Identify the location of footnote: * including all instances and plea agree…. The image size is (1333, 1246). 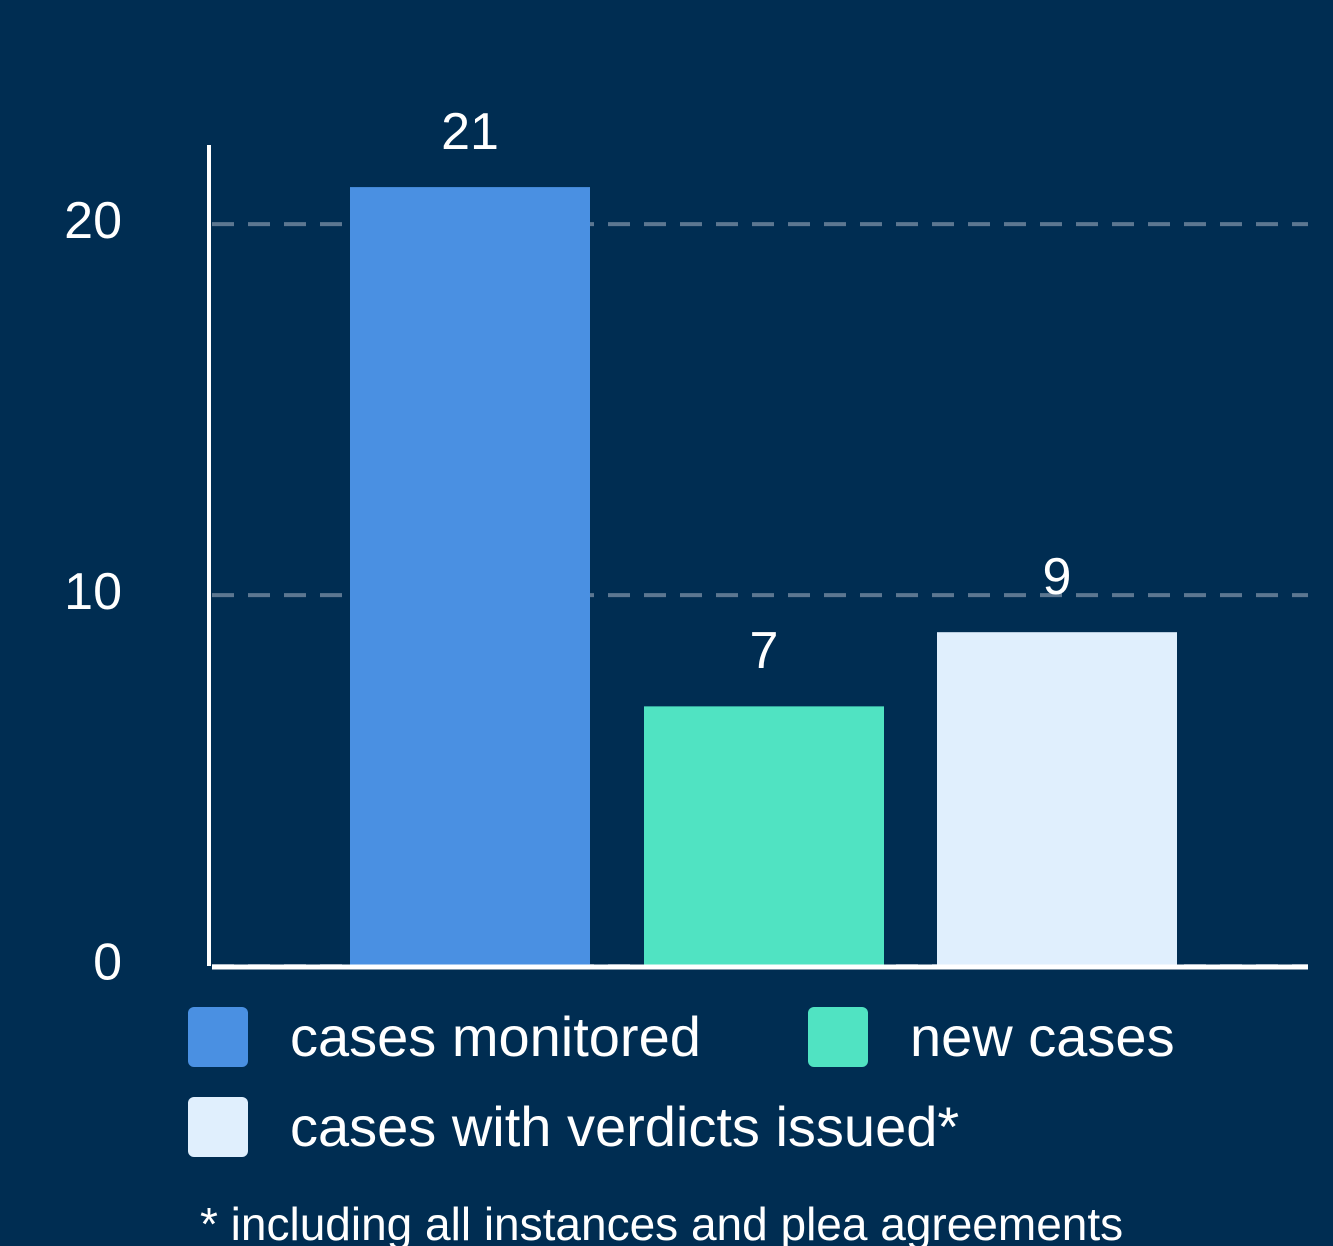
(661, 1222).